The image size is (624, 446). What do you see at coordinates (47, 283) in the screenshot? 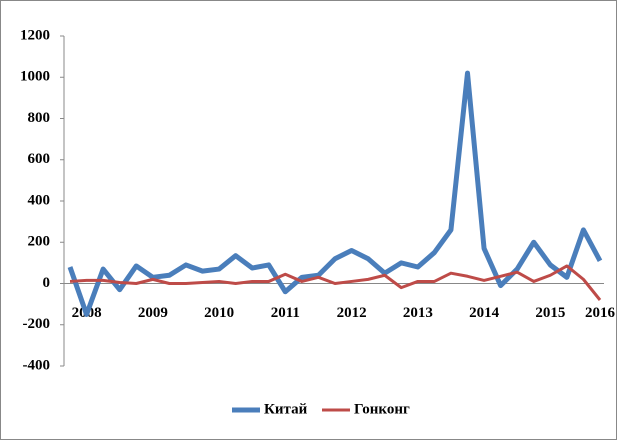
I see `y-tick-label: 0` at bounding box center [47, 283].